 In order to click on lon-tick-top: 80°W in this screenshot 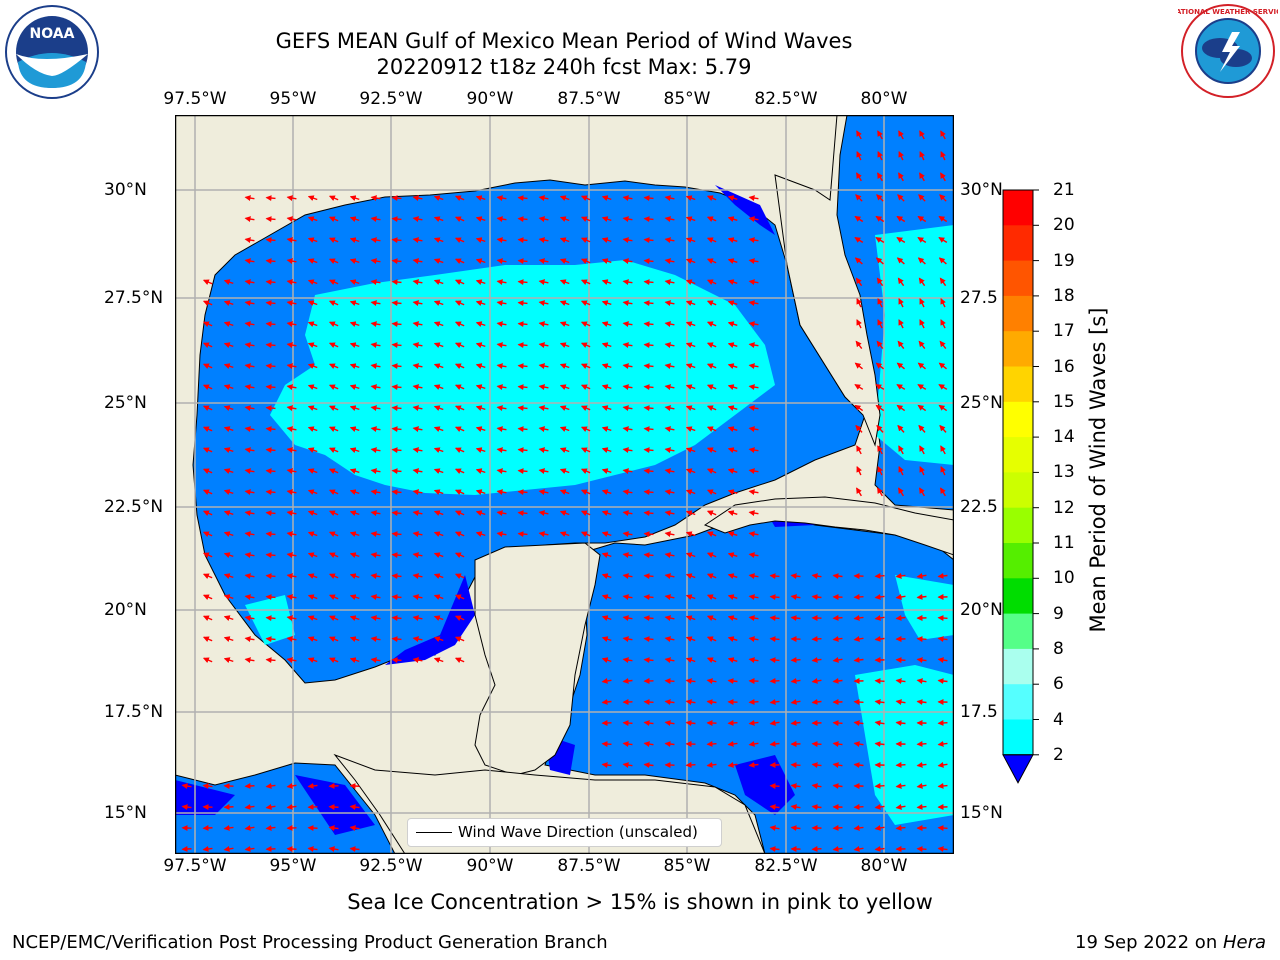, I will do `click(884, 99)`.